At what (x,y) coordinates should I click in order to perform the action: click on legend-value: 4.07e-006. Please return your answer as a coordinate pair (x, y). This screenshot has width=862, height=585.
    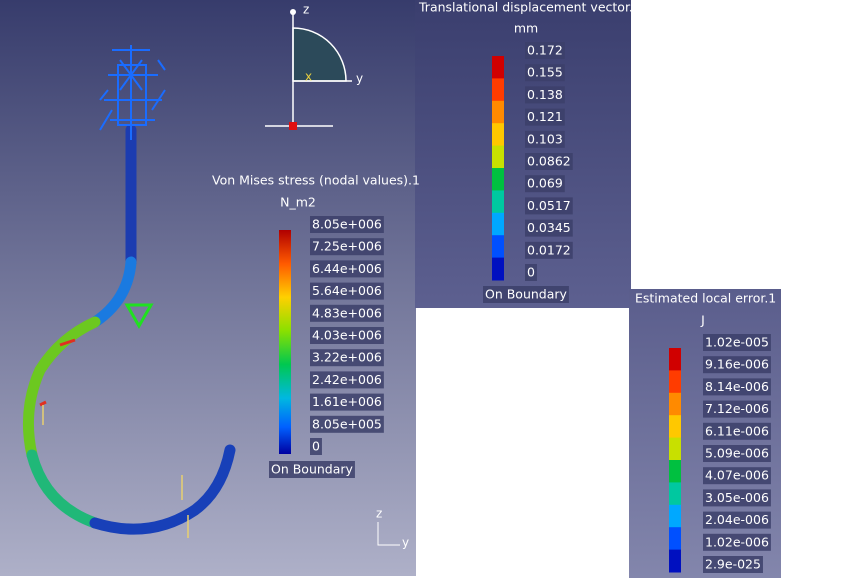
    Looking at the image, I should click on (737, 475).